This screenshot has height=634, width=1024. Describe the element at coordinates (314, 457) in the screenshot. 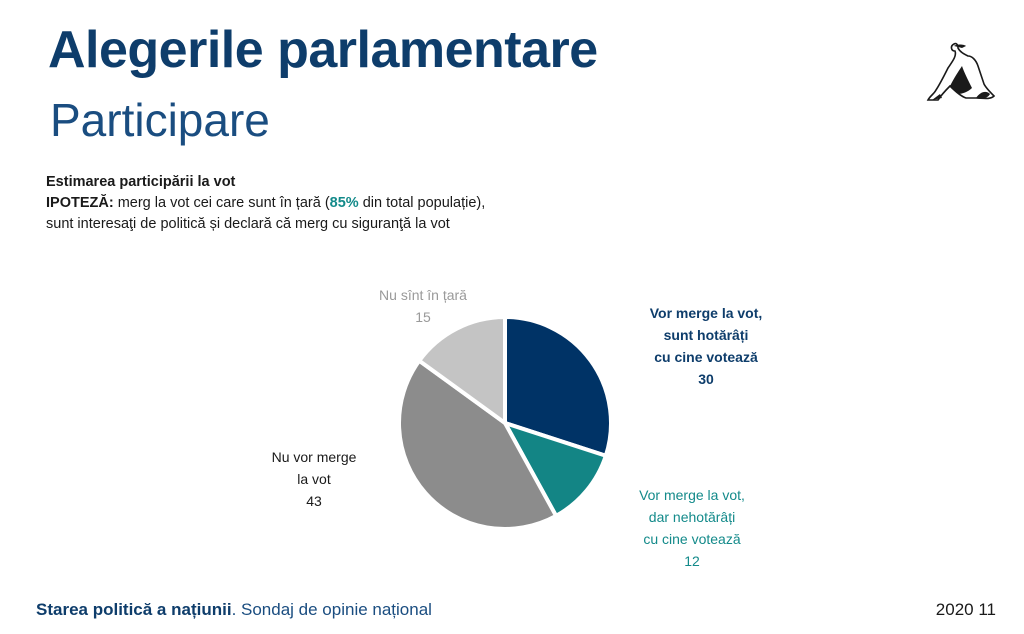

I see `slice-label-line: Nu vor merge` at that location.